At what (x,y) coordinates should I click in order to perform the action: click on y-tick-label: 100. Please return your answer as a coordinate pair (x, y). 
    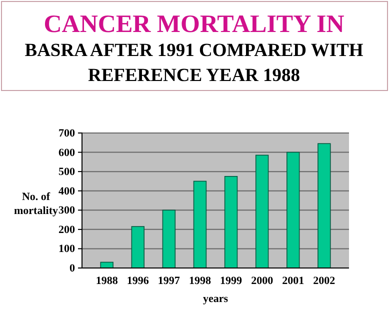
    Looking at the image, I should click on (67, 249).